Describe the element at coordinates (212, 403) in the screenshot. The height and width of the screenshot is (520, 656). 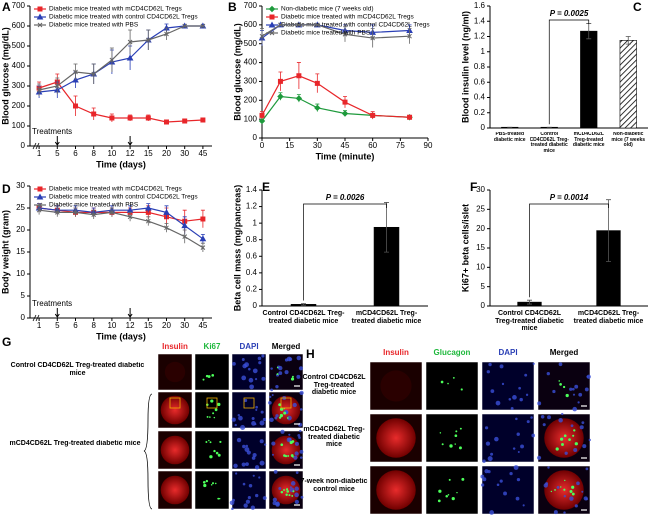
I see `roi-box` at that location.